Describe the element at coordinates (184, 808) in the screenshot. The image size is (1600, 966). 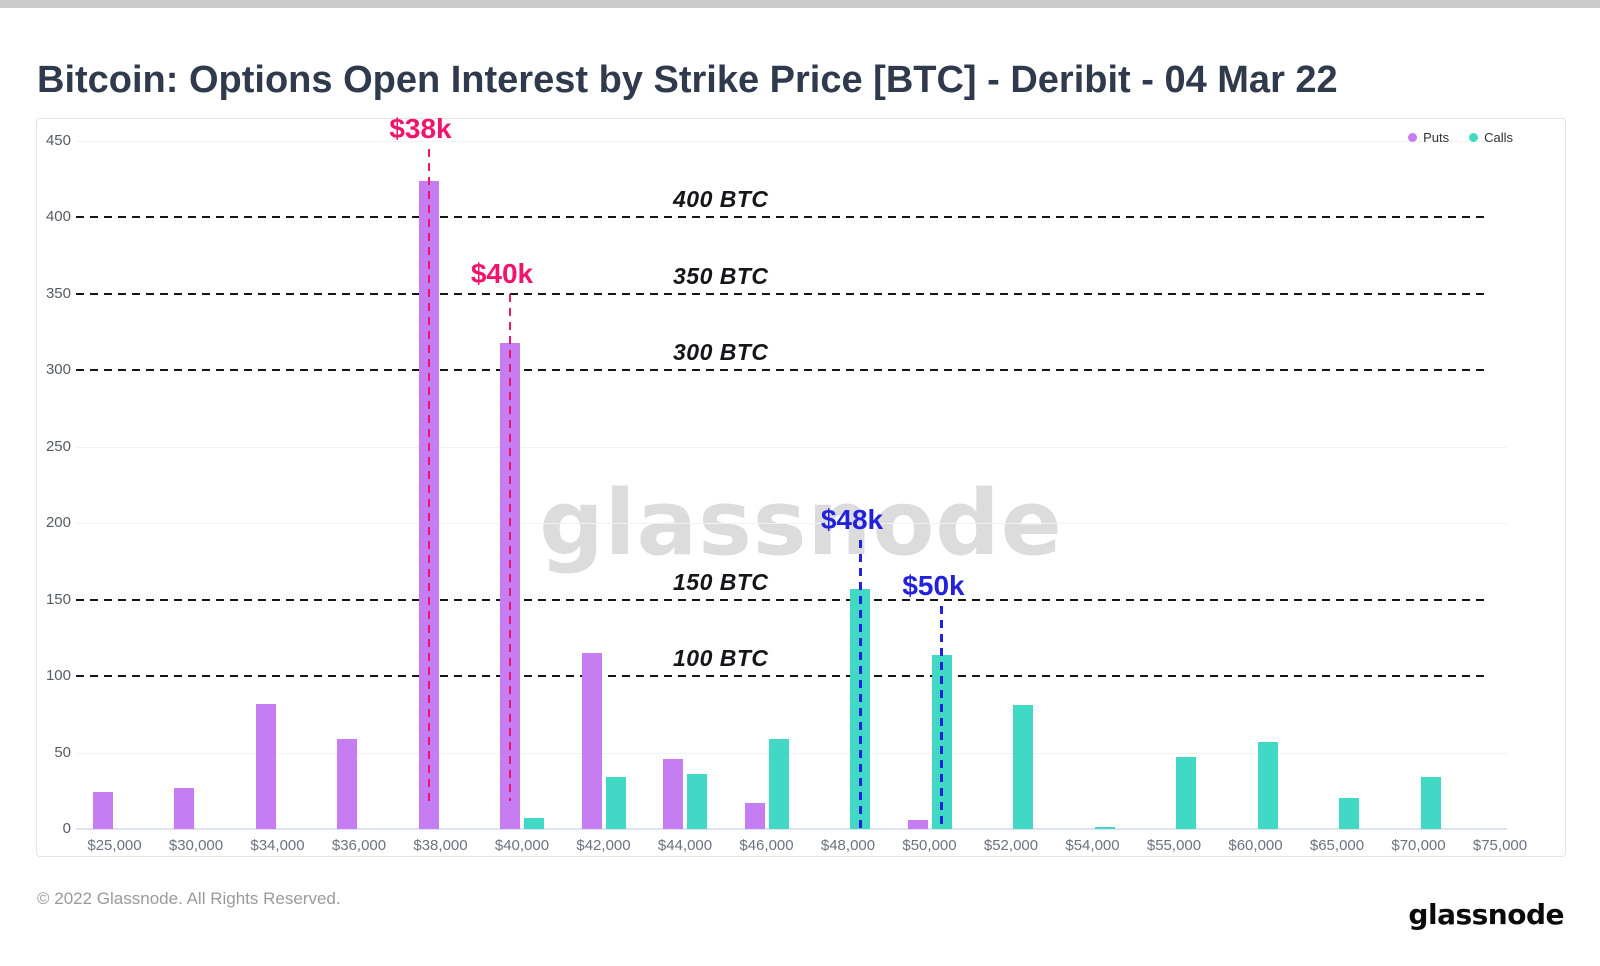
I see `bar-puts-$30,000` at that location.